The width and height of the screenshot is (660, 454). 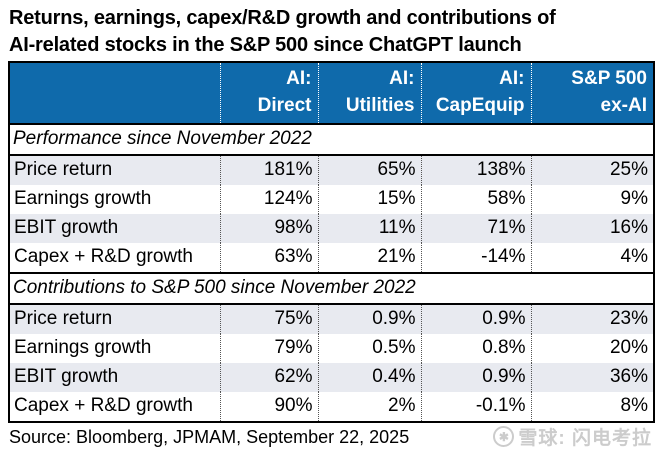 I want to click on cell-value: 138%, so click(x=475, y=170).